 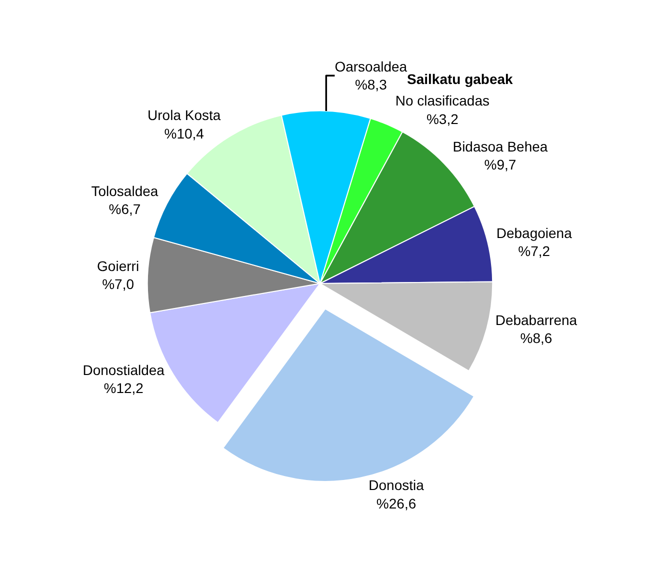 I want to click on slice-label: Oarsoaldea, so click(x=371, y=66).